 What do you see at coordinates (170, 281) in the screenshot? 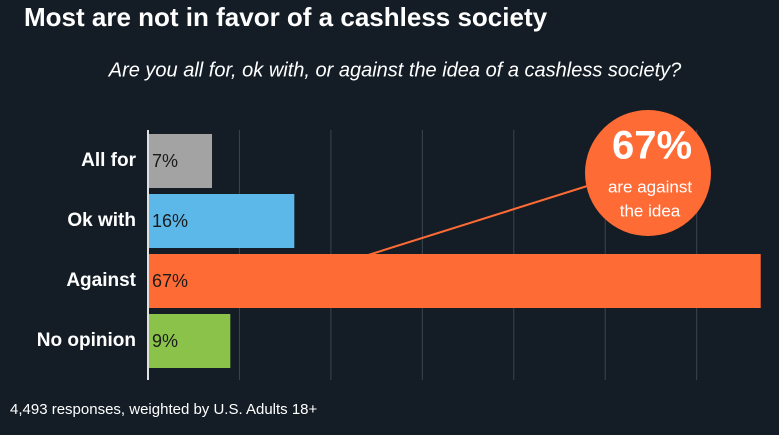
I see `value-label: 67%` at bounding box center [170, 281].